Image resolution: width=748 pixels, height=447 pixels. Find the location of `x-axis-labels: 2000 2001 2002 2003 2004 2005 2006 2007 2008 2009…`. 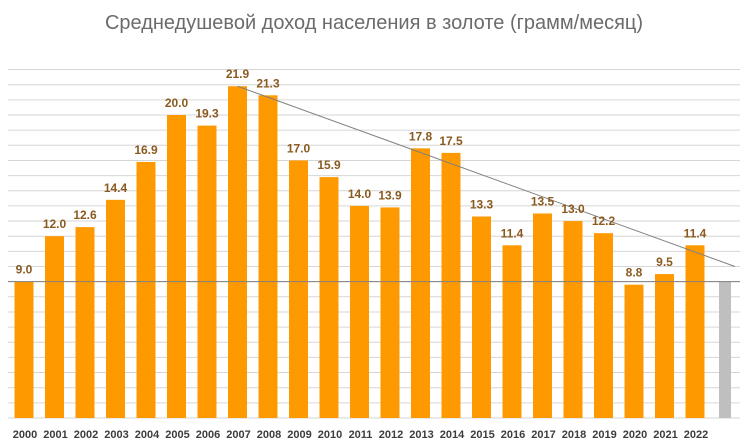

x-axis-labels: 2000 2001 2002 2003 2004 2005 2006 2007 2008 2009… is located at coordinates (360, 435).